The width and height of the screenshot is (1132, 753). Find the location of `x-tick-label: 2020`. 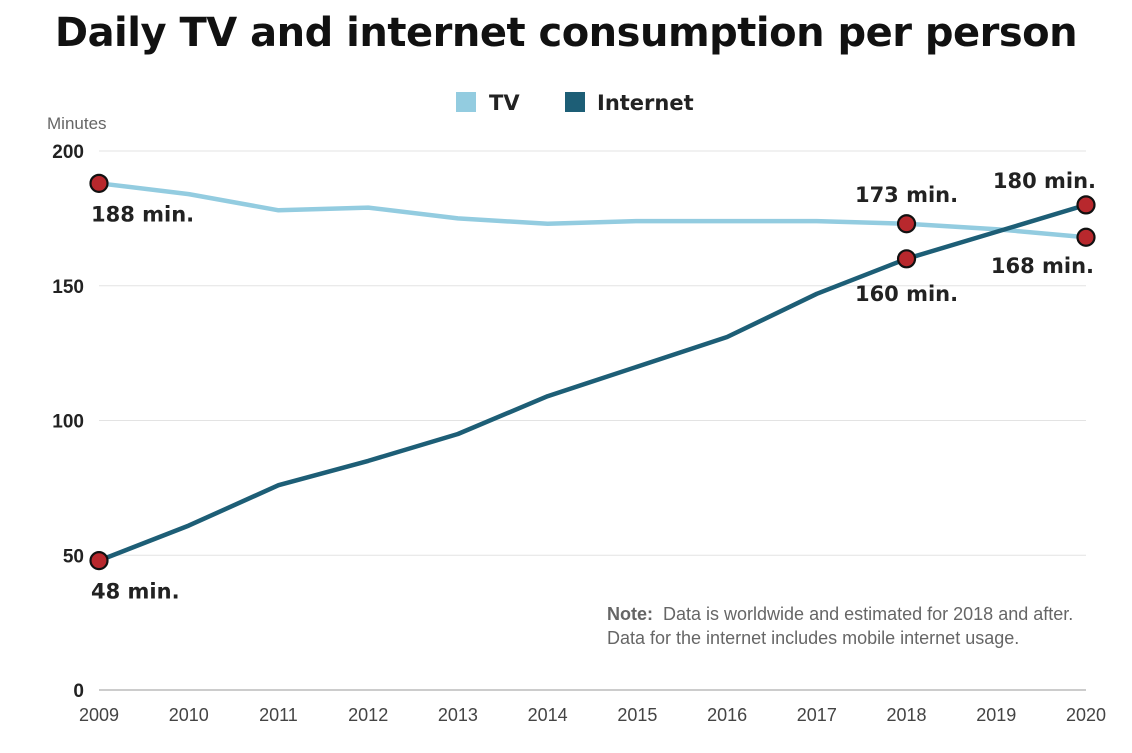

x-tick-label: 2020 is located at coordinates (1086, 715).